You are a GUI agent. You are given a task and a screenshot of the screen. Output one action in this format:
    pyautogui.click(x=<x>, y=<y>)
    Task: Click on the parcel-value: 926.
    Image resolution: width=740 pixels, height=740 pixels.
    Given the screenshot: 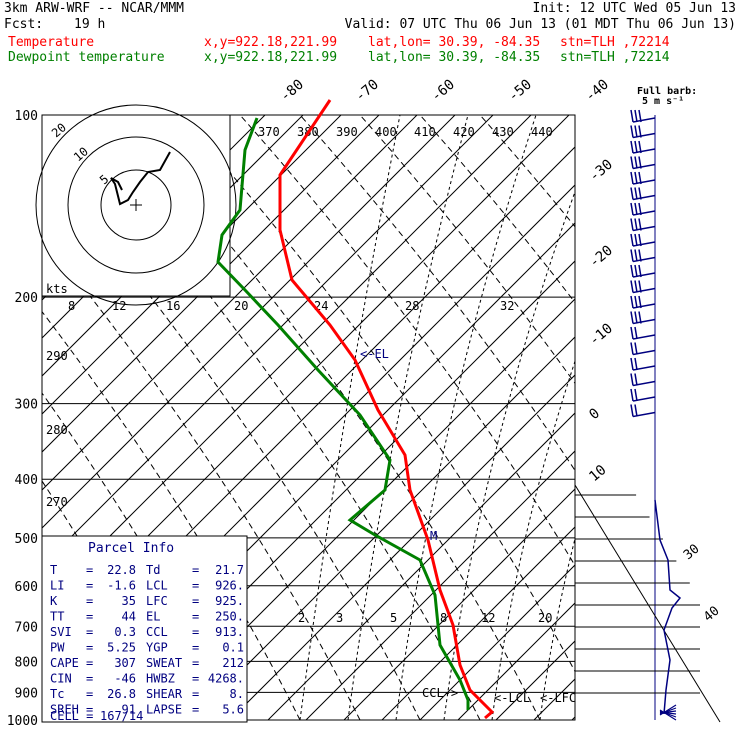 What is the action you would take?
    pyautogui.click(x=229, y=586)
    